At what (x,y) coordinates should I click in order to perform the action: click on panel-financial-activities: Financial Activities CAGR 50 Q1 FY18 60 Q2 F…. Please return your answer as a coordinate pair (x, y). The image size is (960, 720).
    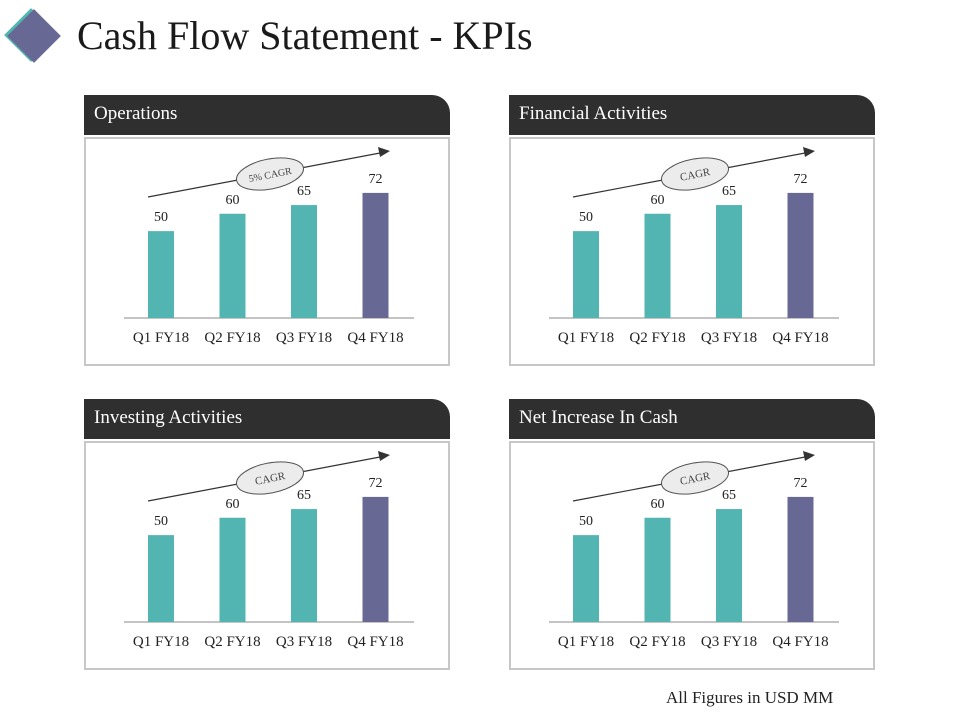
    Looking at the image, I should click on (692, 230).